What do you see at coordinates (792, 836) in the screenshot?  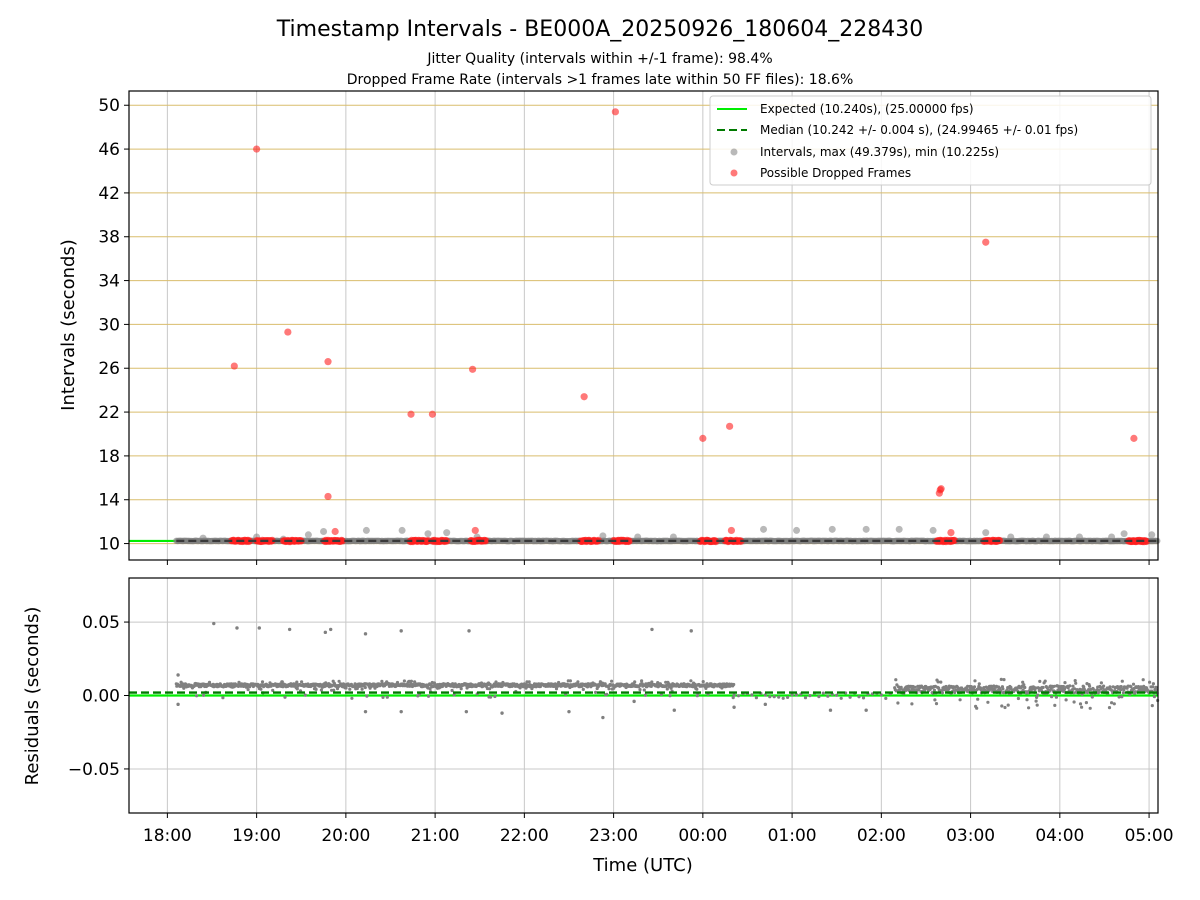 I see `x-tick-label: 01:00` at bounding box center [792, 836].